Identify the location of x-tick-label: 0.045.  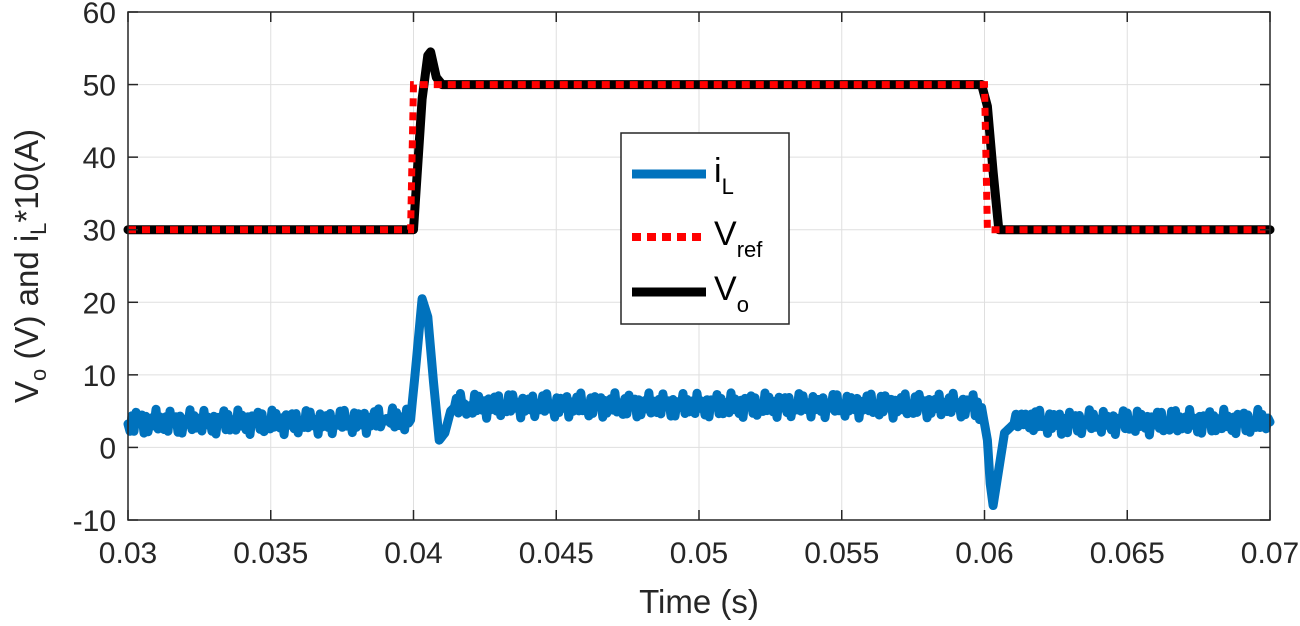
(556, 553).